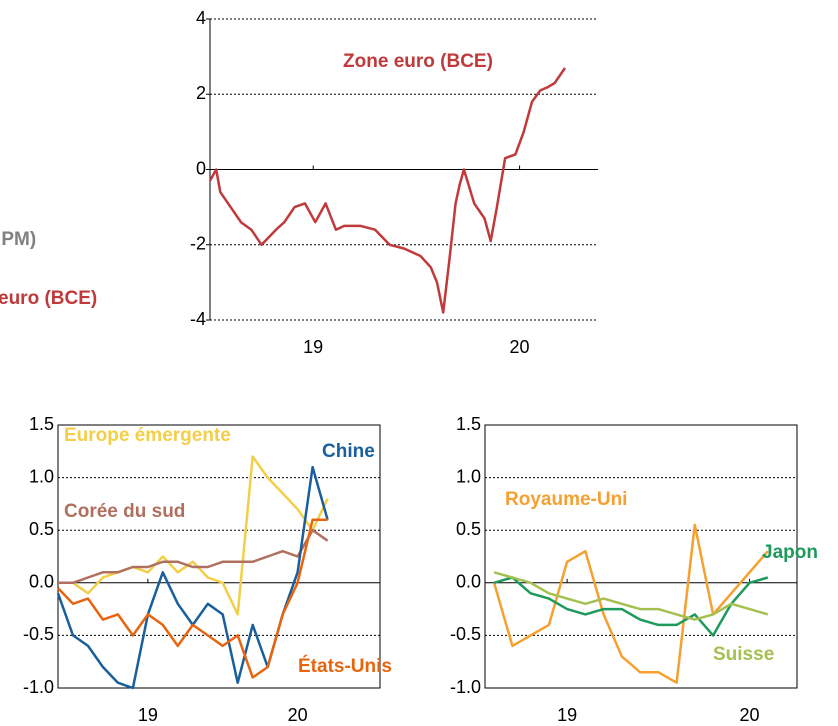  I want to click on series-label: Royaume-Uni, so click(566, 499).